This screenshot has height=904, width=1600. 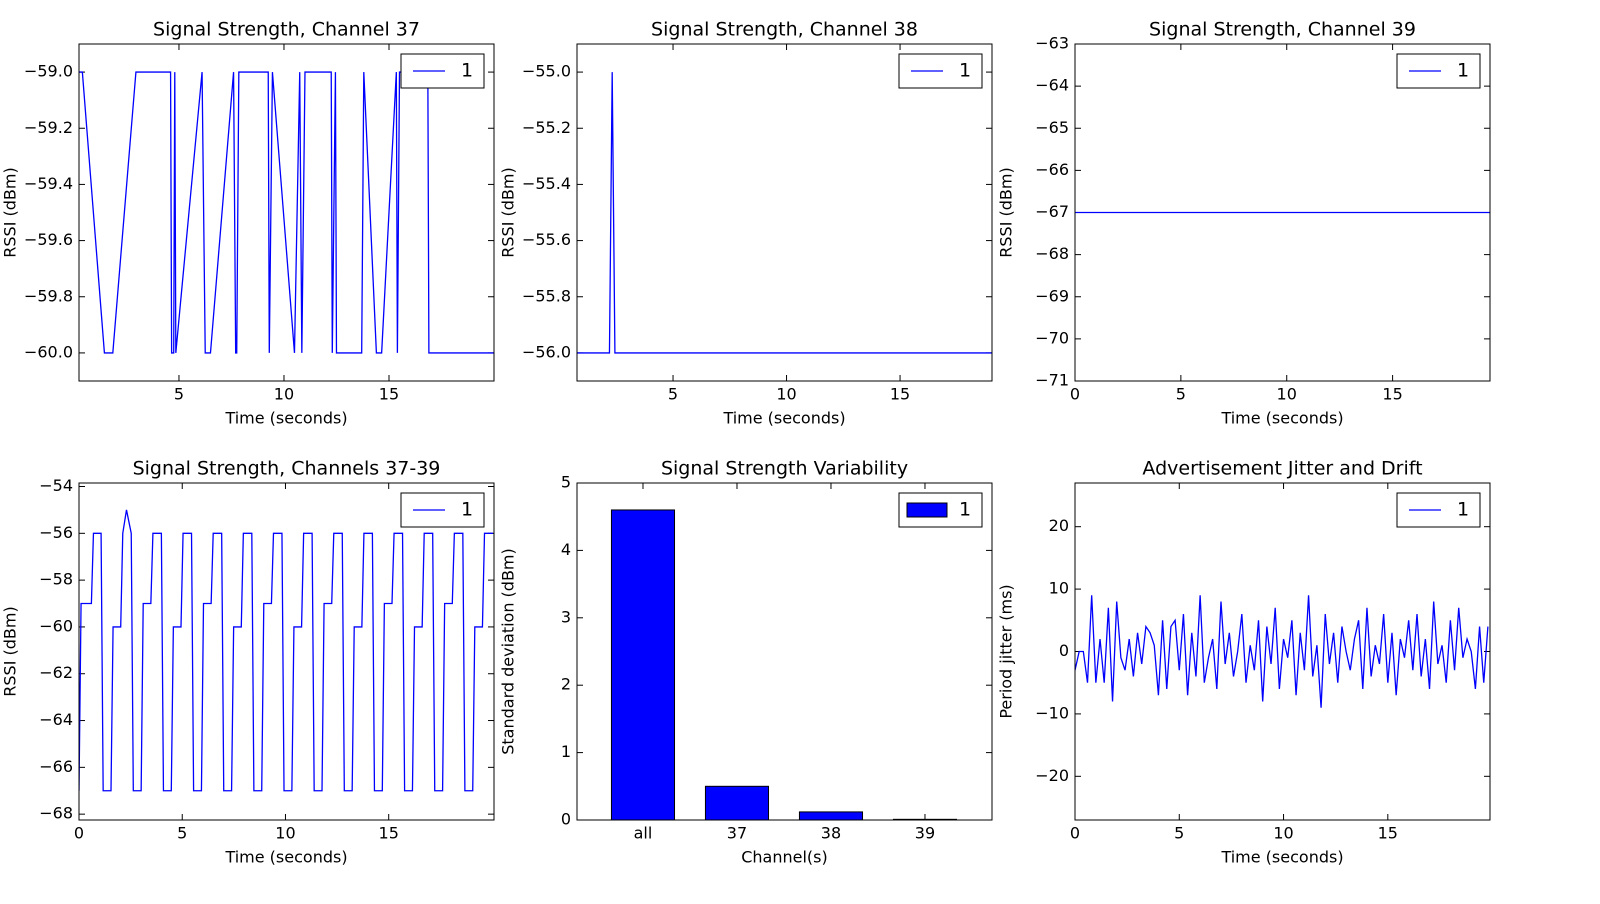 What do you see at coordinates (831, 833) in the screenshot?
I see `x-tick-label: 38` at bounding box center [831, 833].